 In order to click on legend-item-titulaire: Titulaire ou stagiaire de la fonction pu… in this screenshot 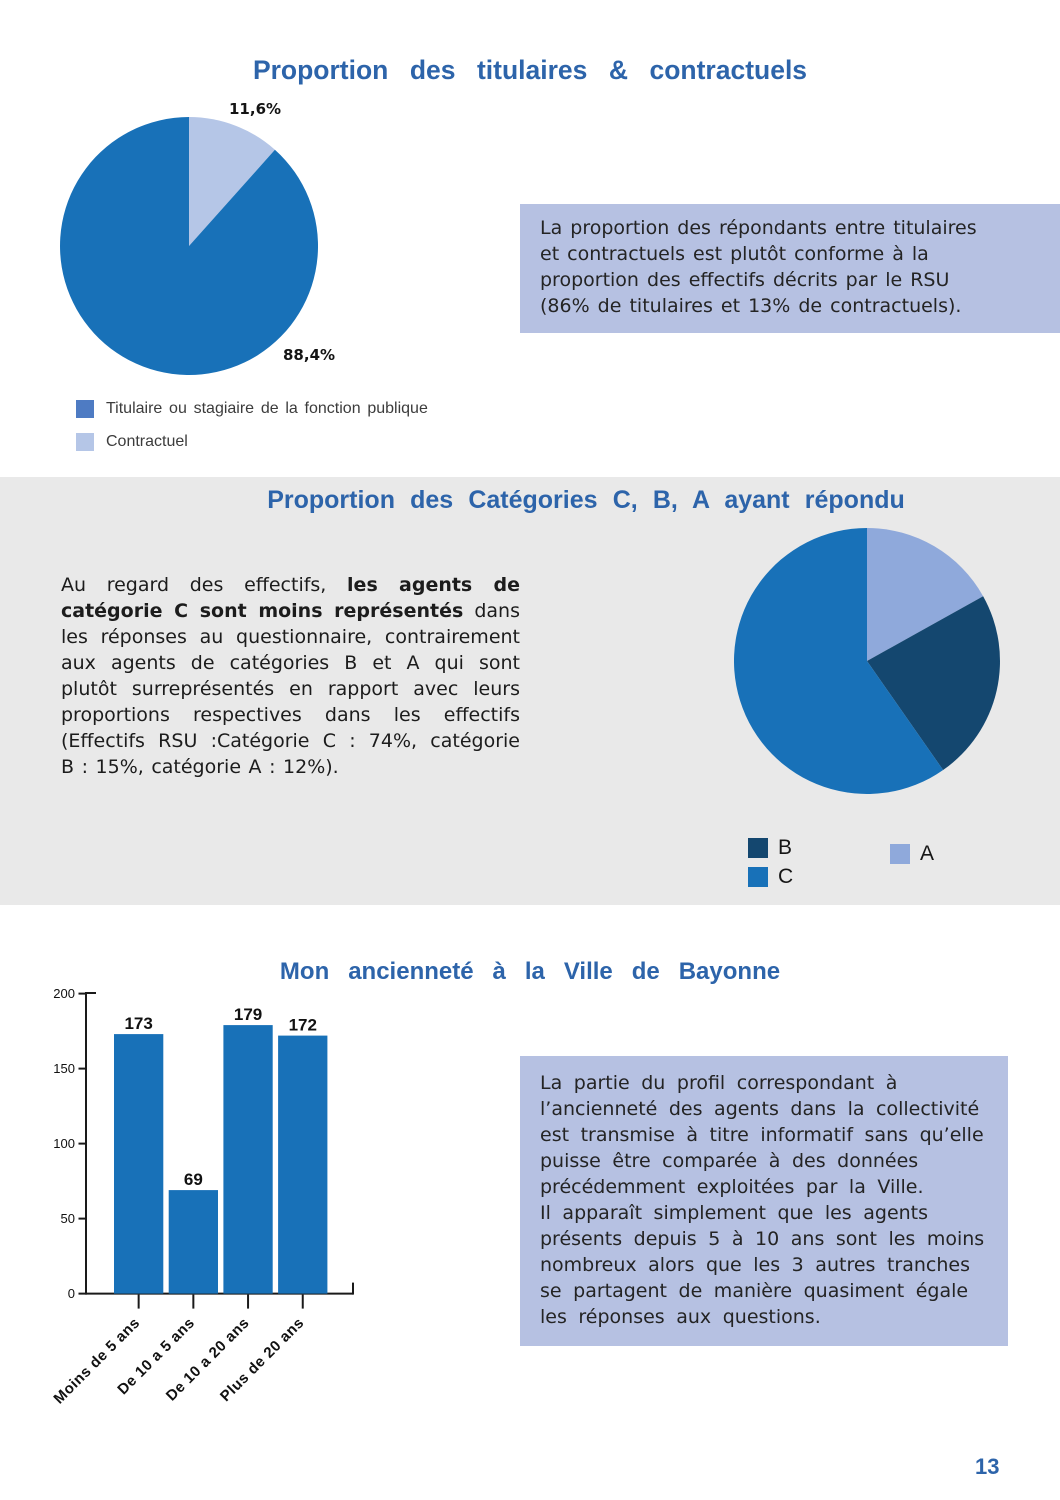, I will do `click(252, 409)`.